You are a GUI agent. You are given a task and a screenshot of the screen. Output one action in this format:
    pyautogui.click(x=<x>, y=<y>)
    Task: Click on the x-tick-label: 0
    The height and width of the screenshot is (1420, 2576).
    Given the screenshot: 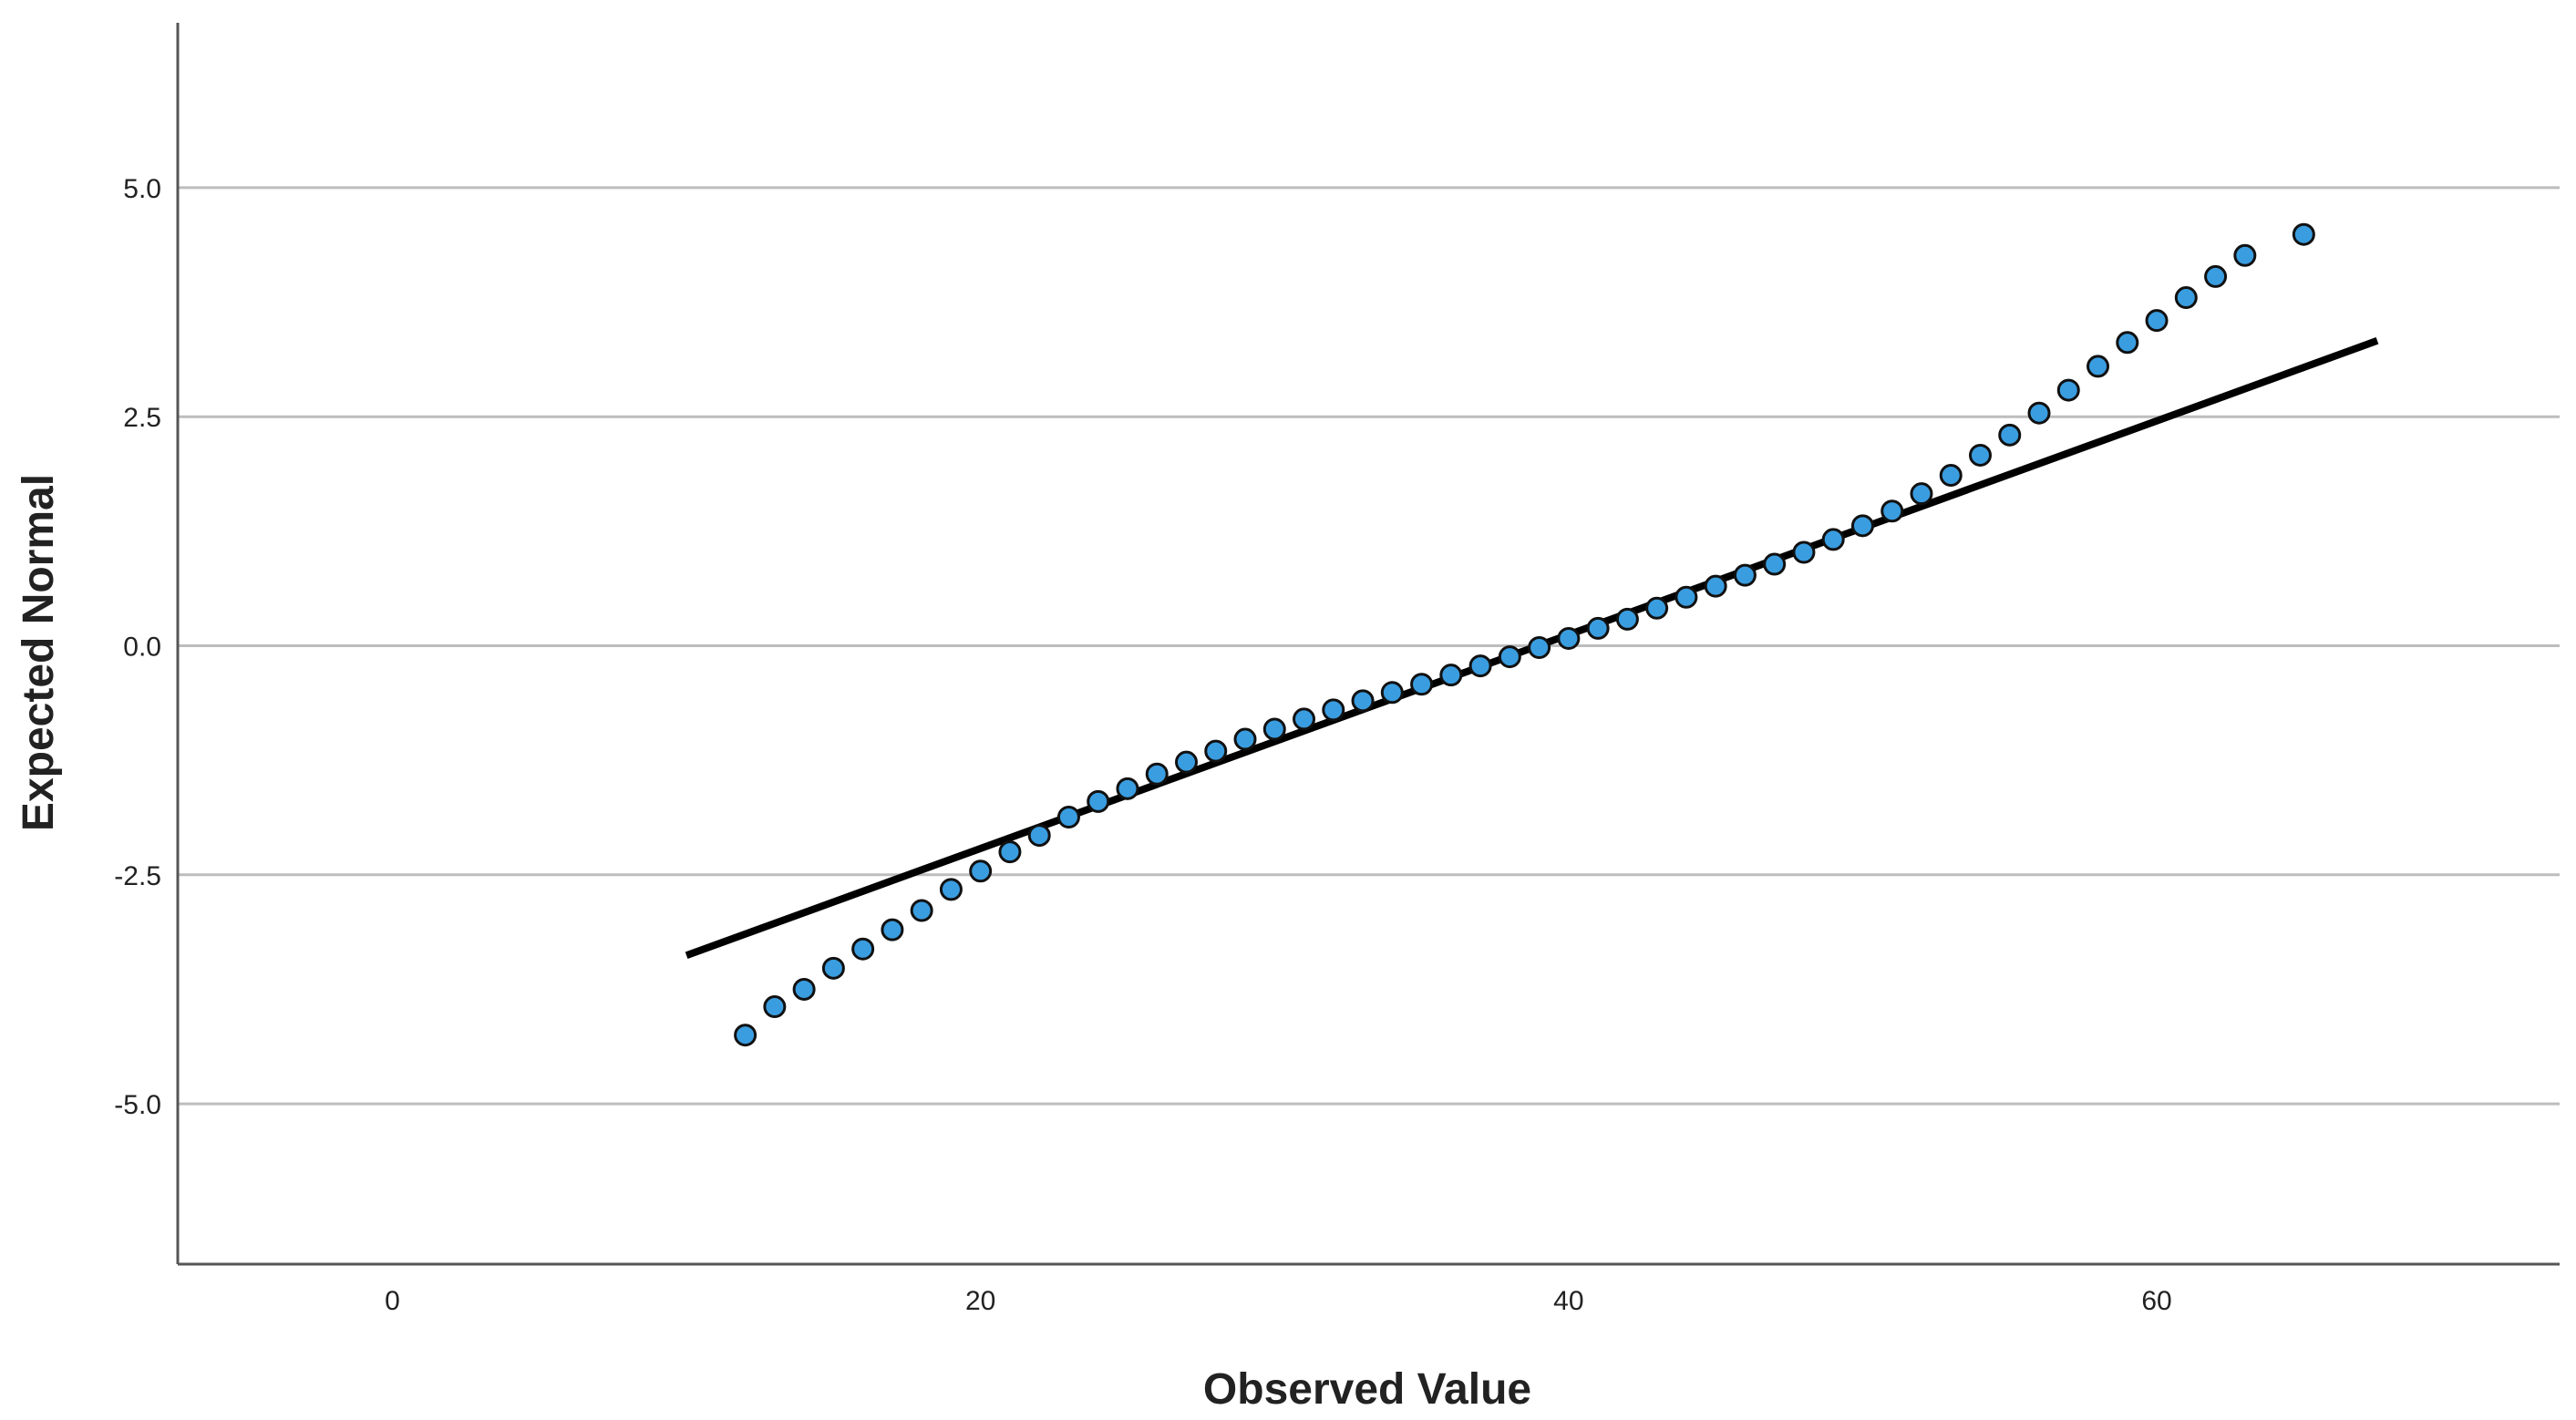 What is the action you would take?
    pyautogui.click(x=392, y=1301)
    